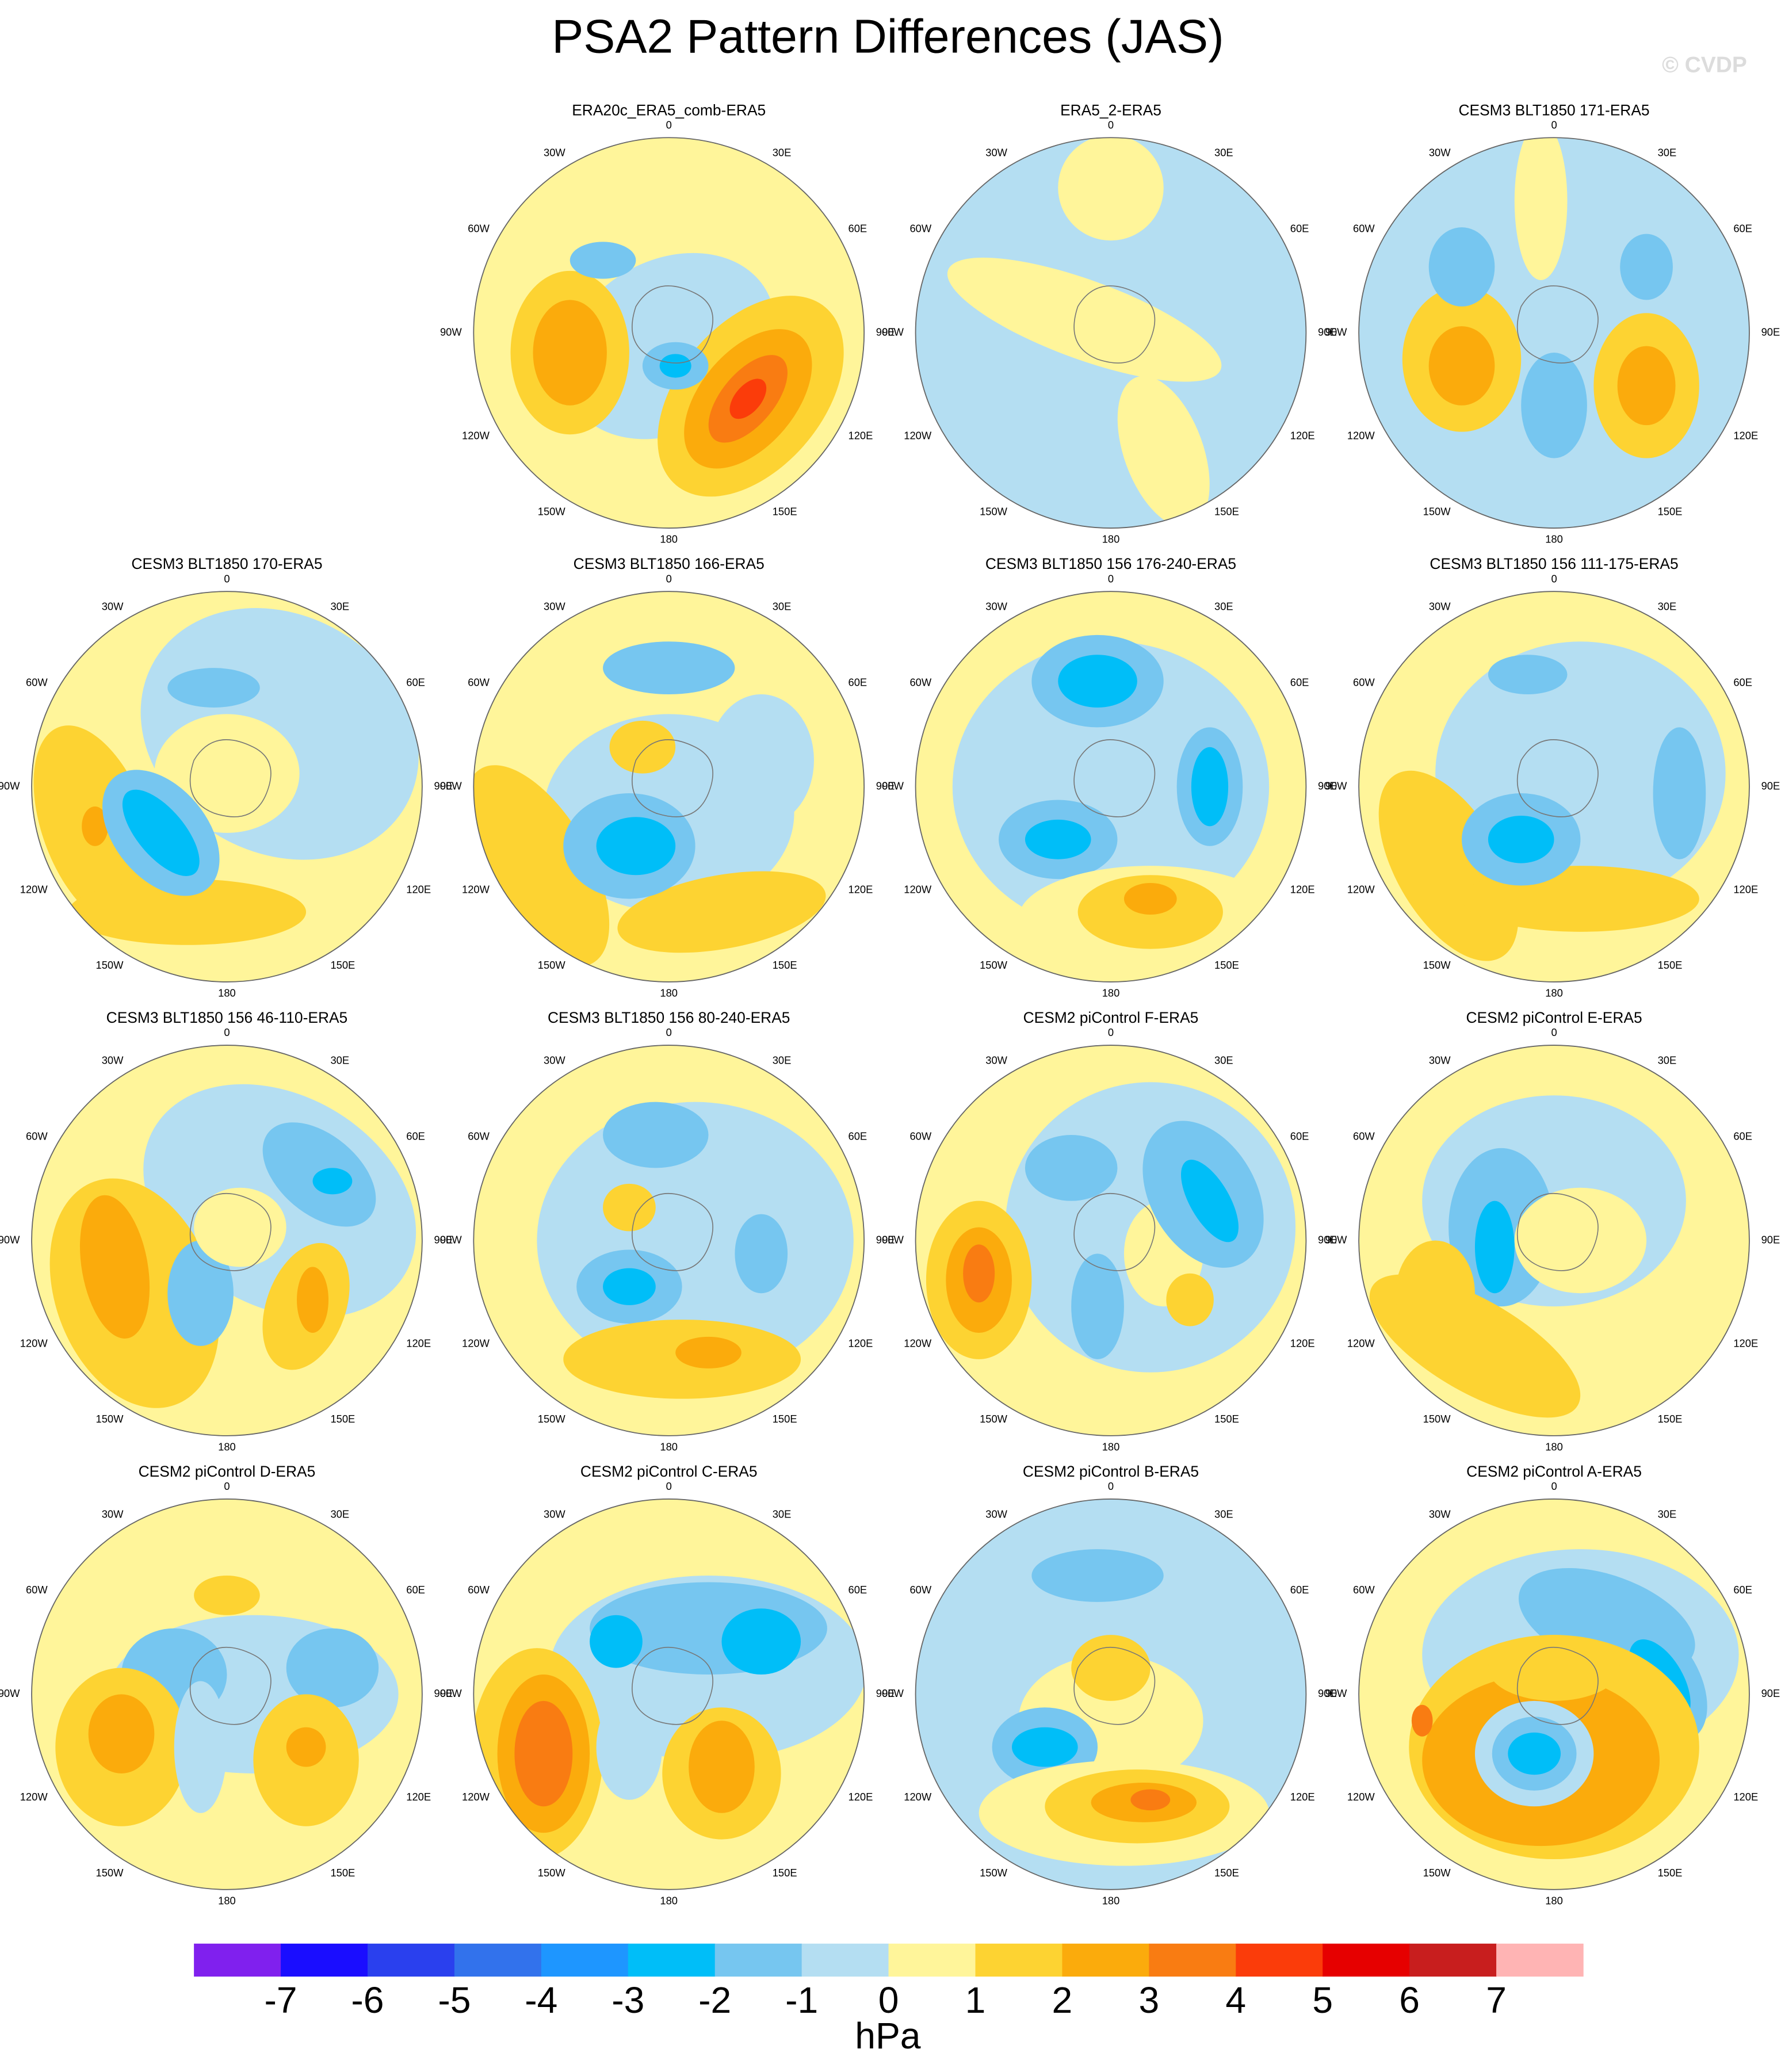  What do you see at coordinates (227, 1018) in the screenshot?
I see `panel-title: CESM3 BLT1850 156 46-110-ERA5` at bounding box center [227, 1018].